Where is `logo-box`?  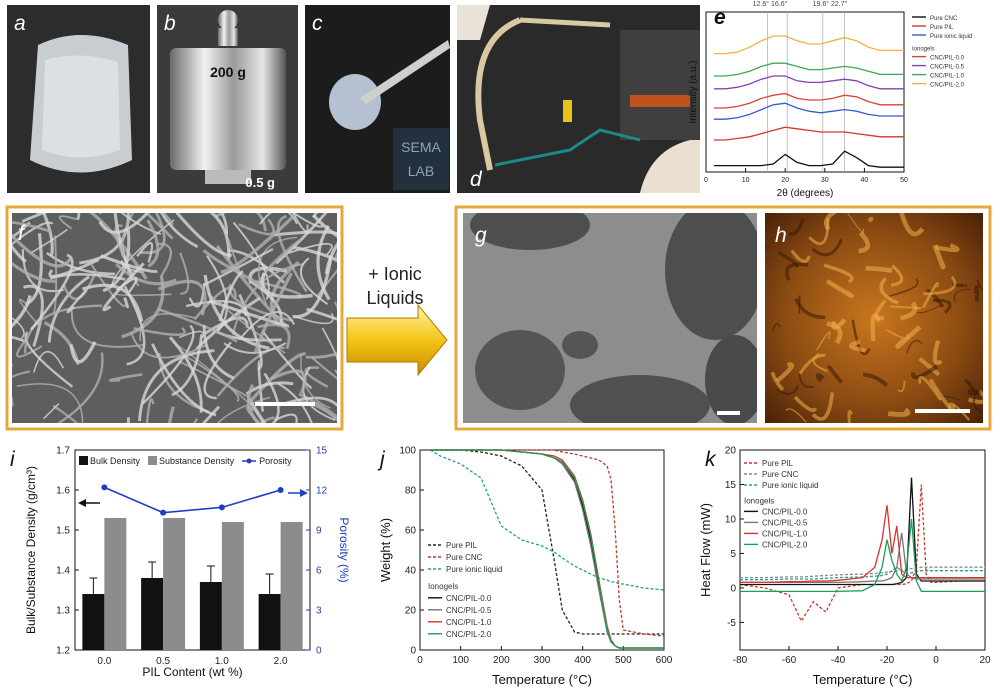 logo-box is located at coordinates (421, 159).